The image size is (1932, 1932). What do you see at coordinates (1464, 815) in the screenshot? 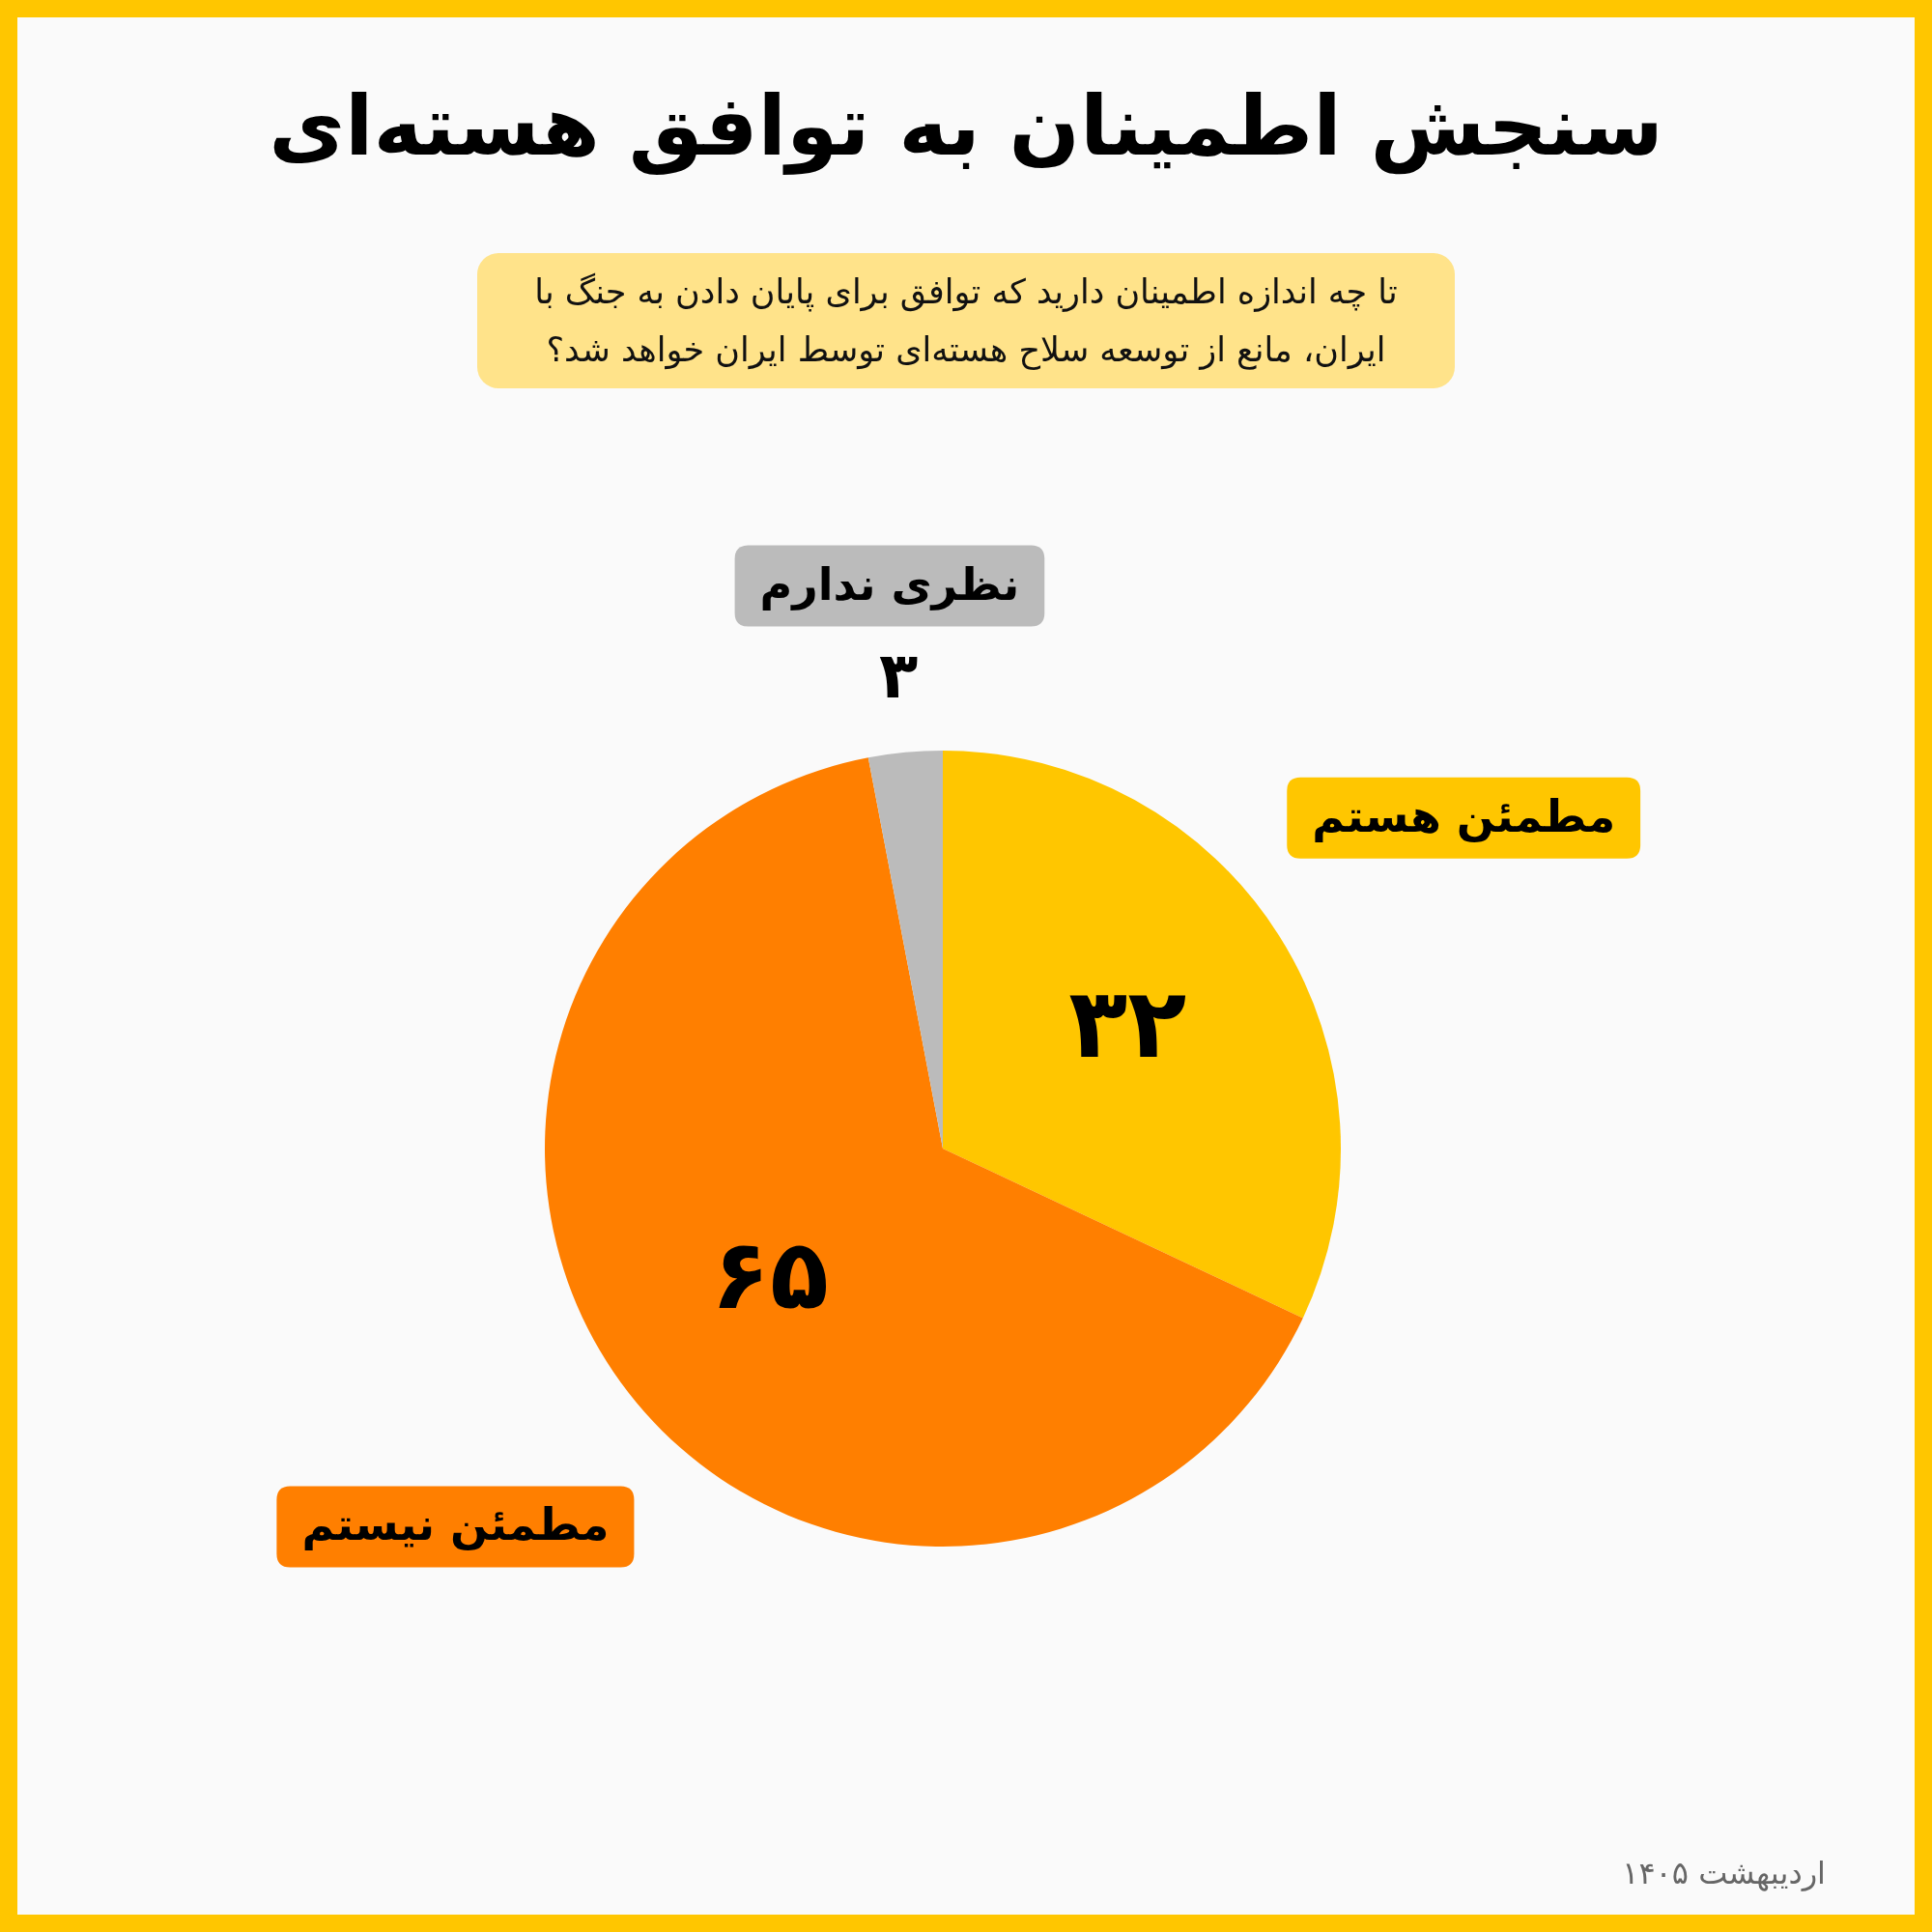
I see `slice-label: مطمئن هستم` at bounding box center [1464, 815].